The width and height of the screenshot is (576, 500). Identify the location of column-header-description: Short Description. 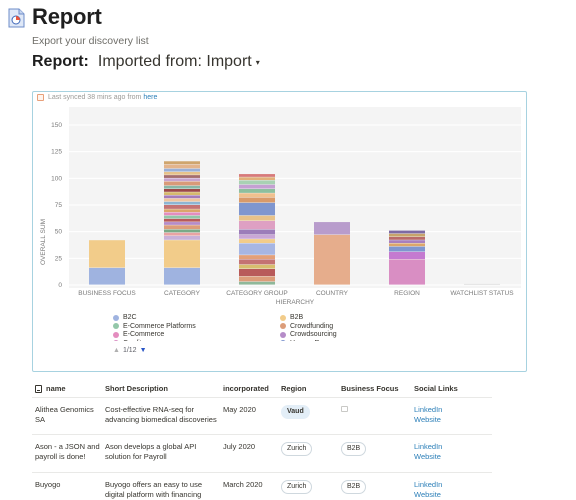
(136, 388).